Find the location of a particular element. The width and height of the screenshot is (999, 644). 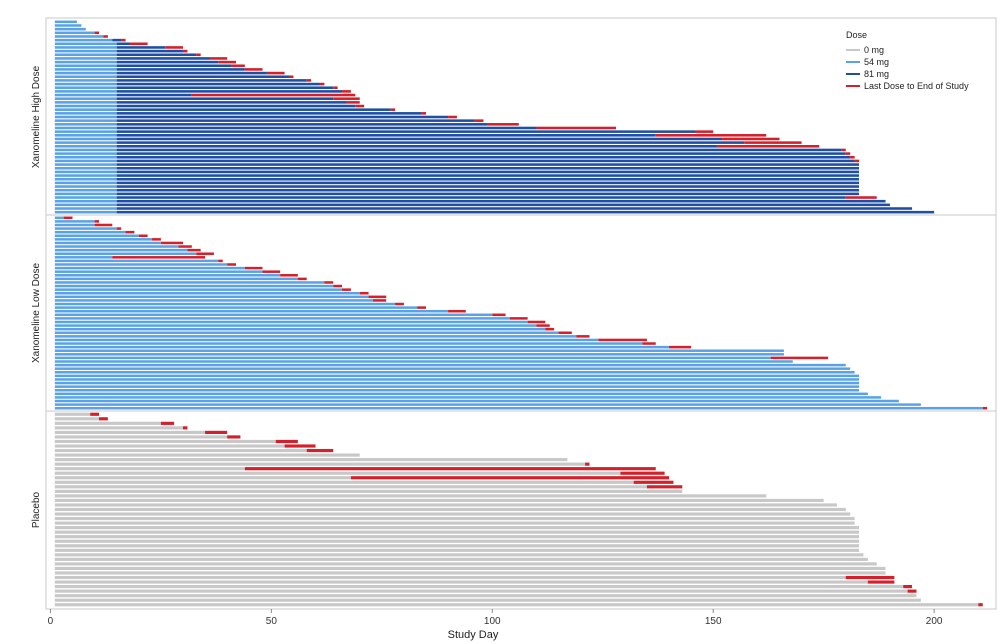

panel-label-low-dose: Xanomeline Low Dose is located at coordinates (36, 313).